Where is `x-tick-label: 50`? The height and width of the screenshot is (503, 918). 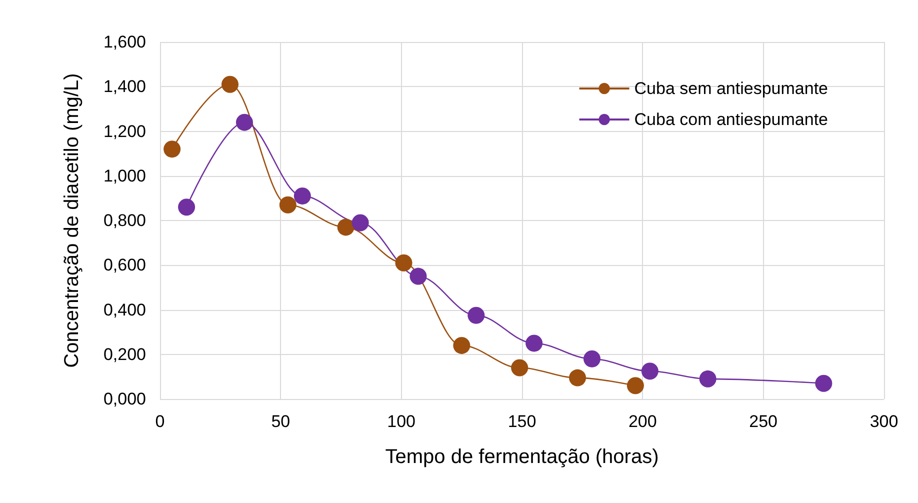
x-tick-label: 50 is located at coordinates (280, 421).